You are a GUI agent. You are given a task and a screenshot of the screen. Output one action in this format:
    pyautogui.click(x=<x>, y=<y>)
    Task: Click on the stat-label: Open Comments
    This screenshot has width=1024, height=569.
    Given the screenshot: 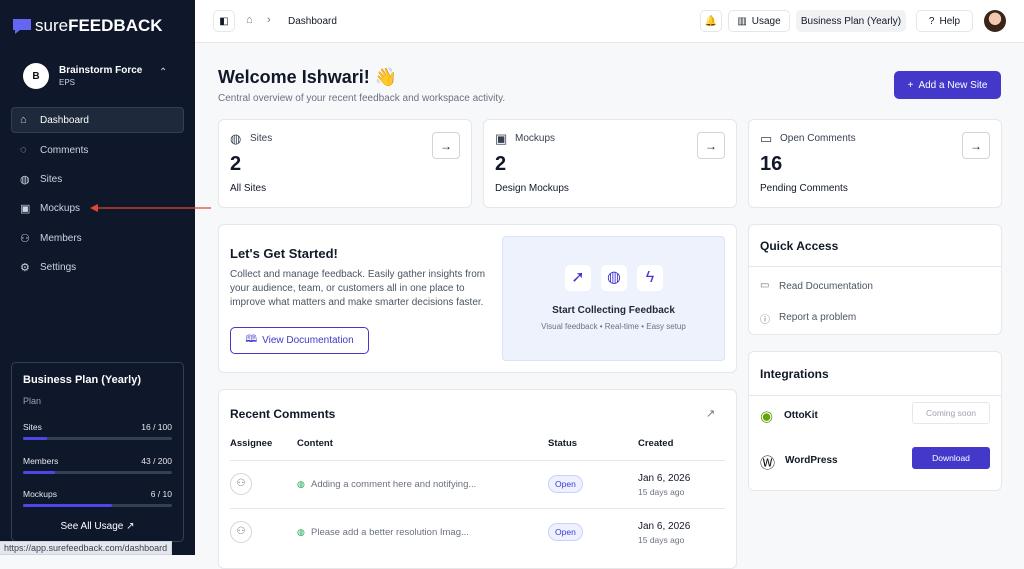 What is the action you would take?
    pyautogui.click(x=818, y=138)
    